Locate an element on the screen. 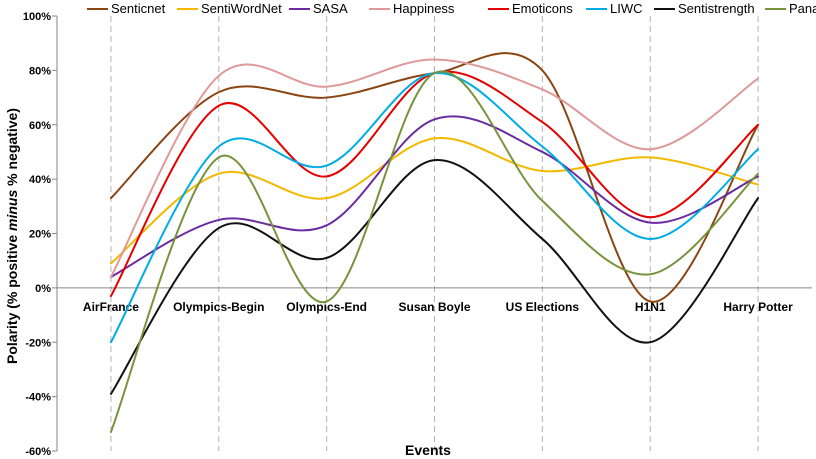 This screenshot has width=816, height=459. x-axis-title: Events is located at coordinates (428, 450).